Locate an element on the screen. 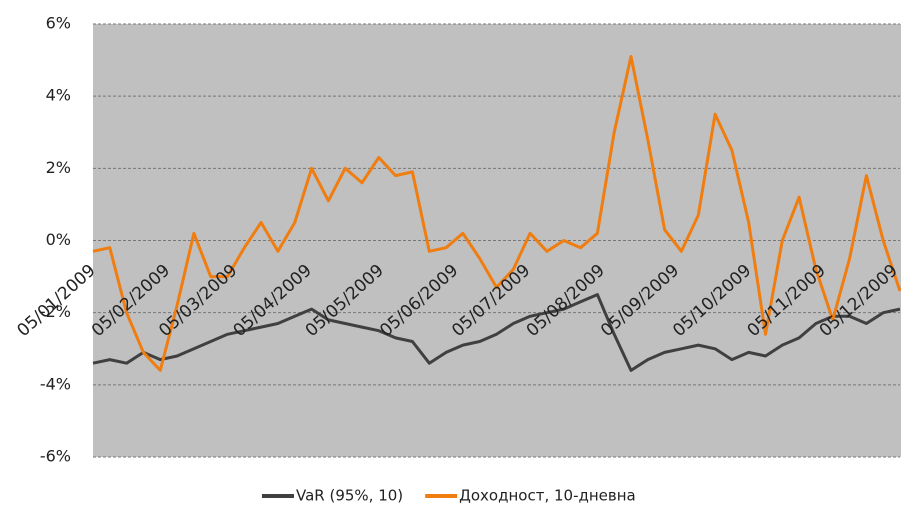 This screenshot has width=901, height=515. series-line is located at coordinates (496, 332).